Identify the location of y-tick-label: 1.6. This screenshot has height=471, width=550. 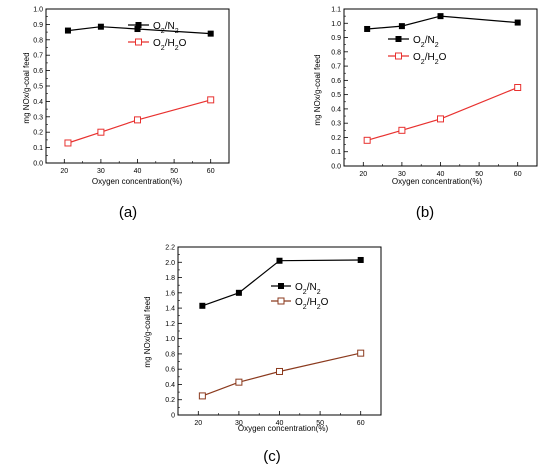
(170, 293).